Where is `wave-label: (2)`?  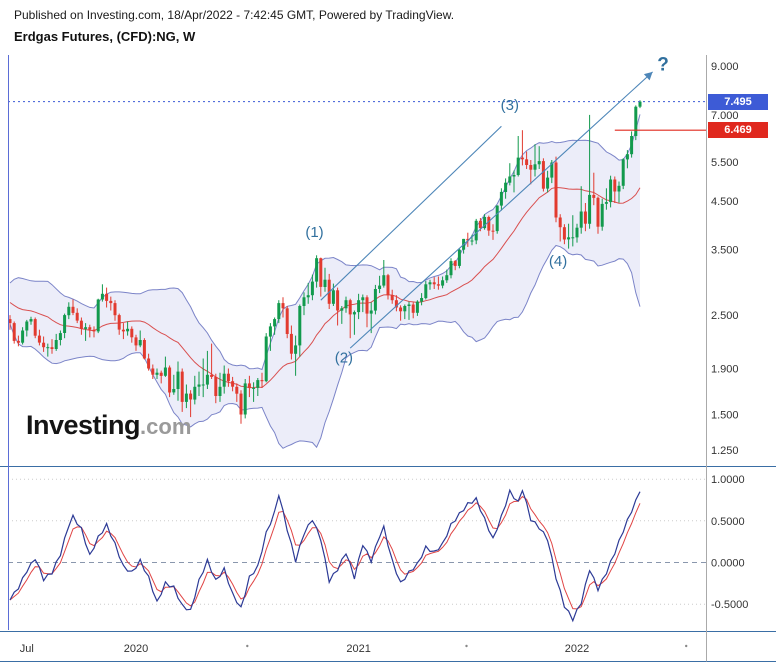
wave-label: (2) is located at coordinates (344, 358).